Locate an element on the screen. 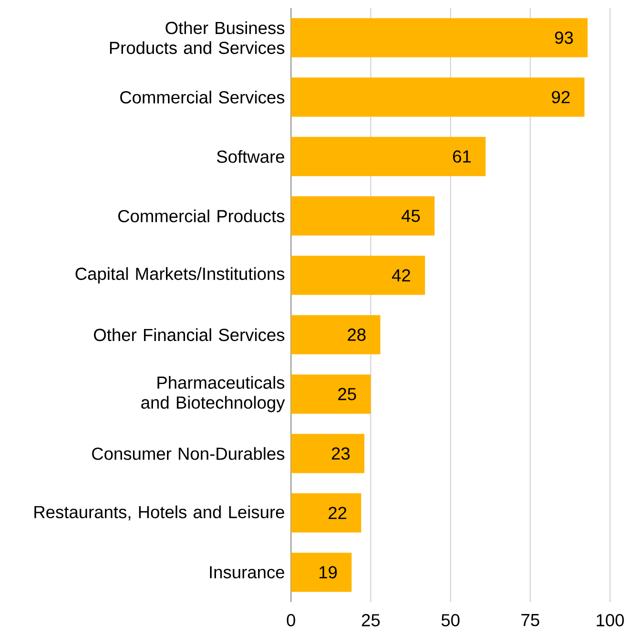 This screenshot has width=630, height=635. data-label: 42 is located at coordinates (401, 275).